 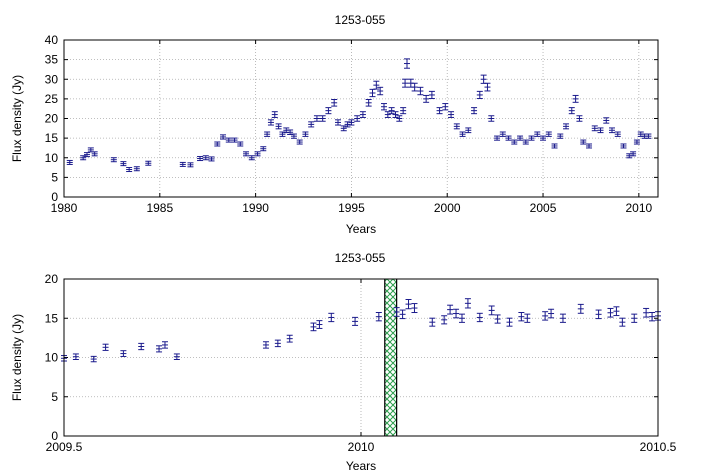 What do you see at coordinates (52, 138) in the screenshot?
I see `y-tick-label: 15` at bounding box center [52, 138].